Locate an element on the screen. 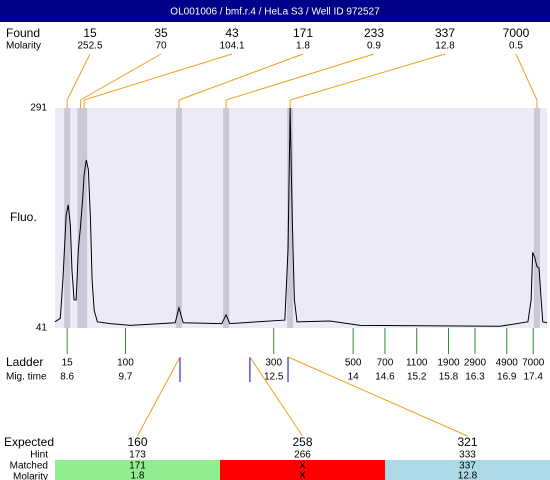 Image resolution: width=550 pixels, height=480 pixels. ladder-size: 4900 is located at coordinates (507, 363).